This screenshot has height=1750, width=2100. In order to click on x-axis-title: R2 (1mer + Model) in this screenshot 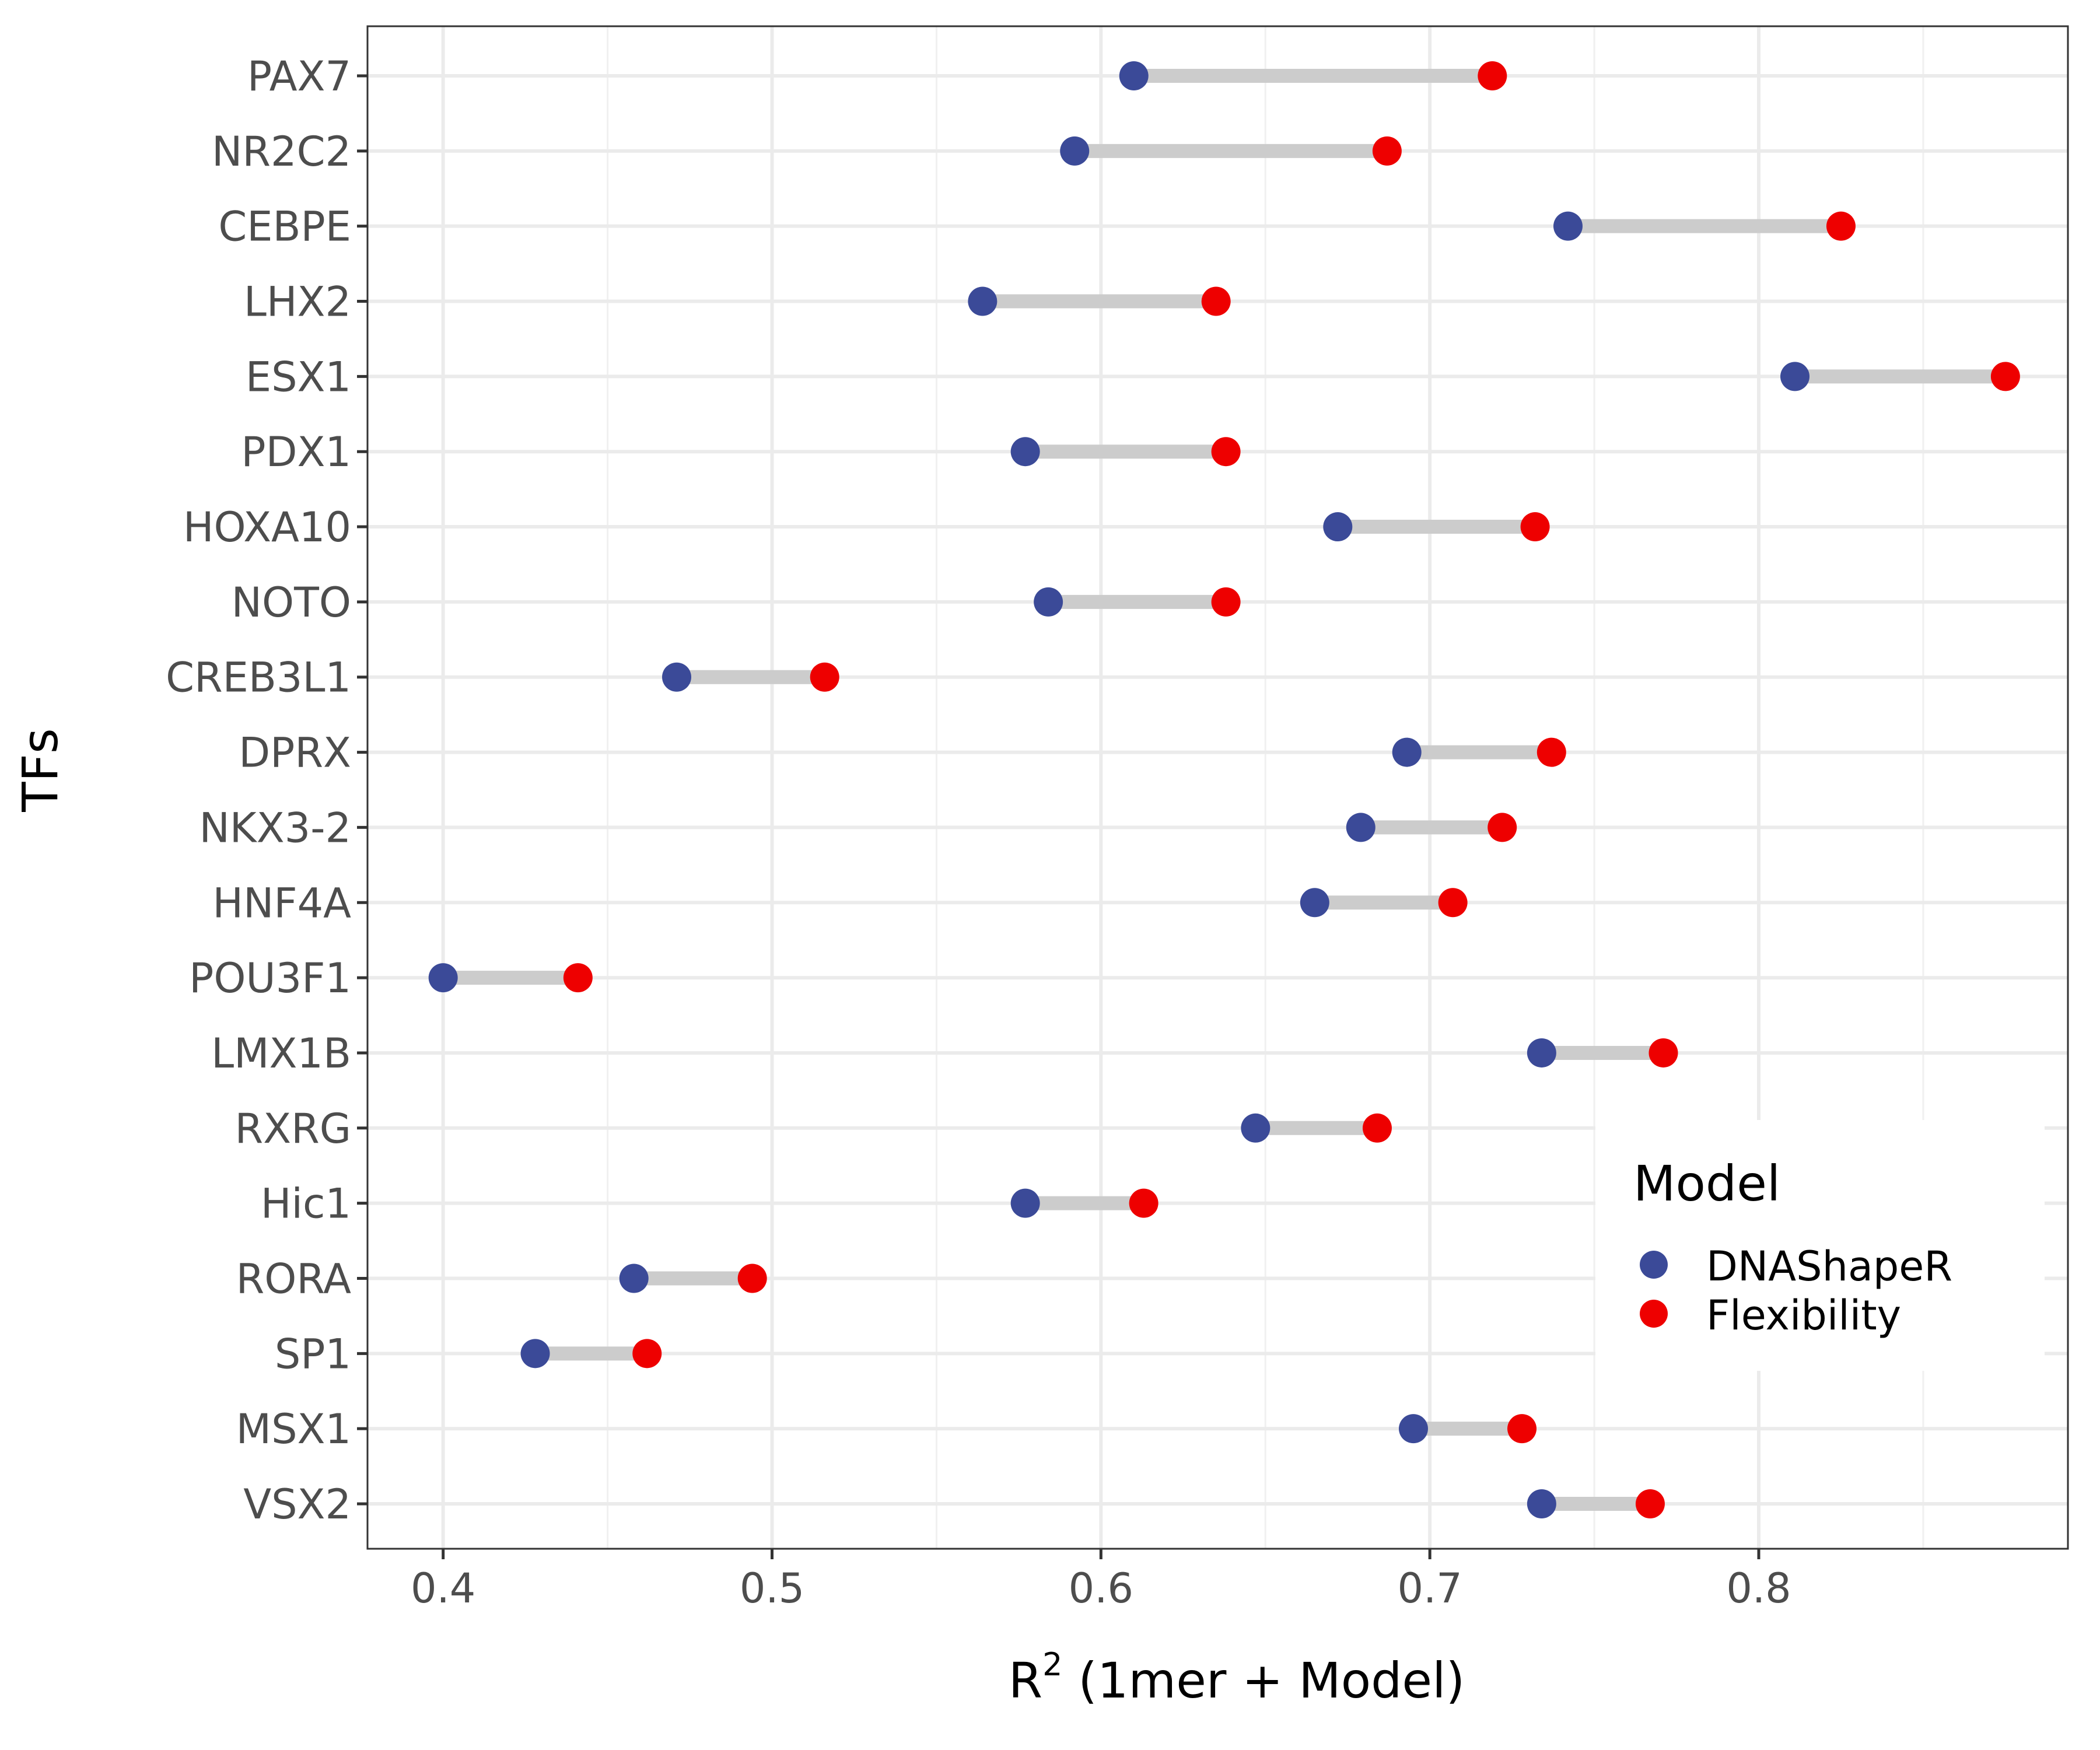, I will do `click(1237, 1678)`.